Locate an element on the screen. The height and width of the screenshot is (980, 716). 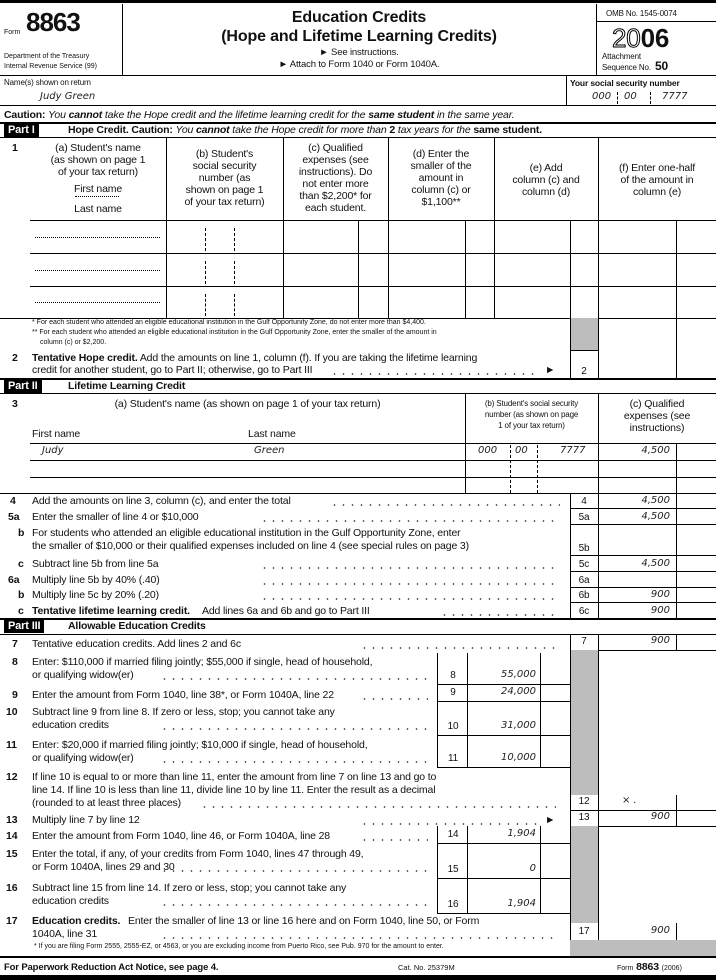
line-6b-number: b is located at coordinates (21, 595).